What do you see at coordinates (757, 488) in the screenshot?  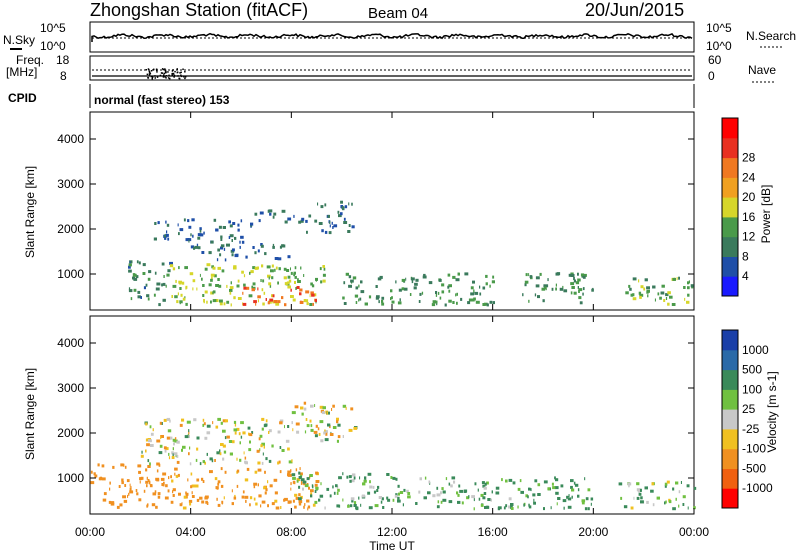 I see `colorbar-tick-label: -1000` at bounding box center [757, 488].